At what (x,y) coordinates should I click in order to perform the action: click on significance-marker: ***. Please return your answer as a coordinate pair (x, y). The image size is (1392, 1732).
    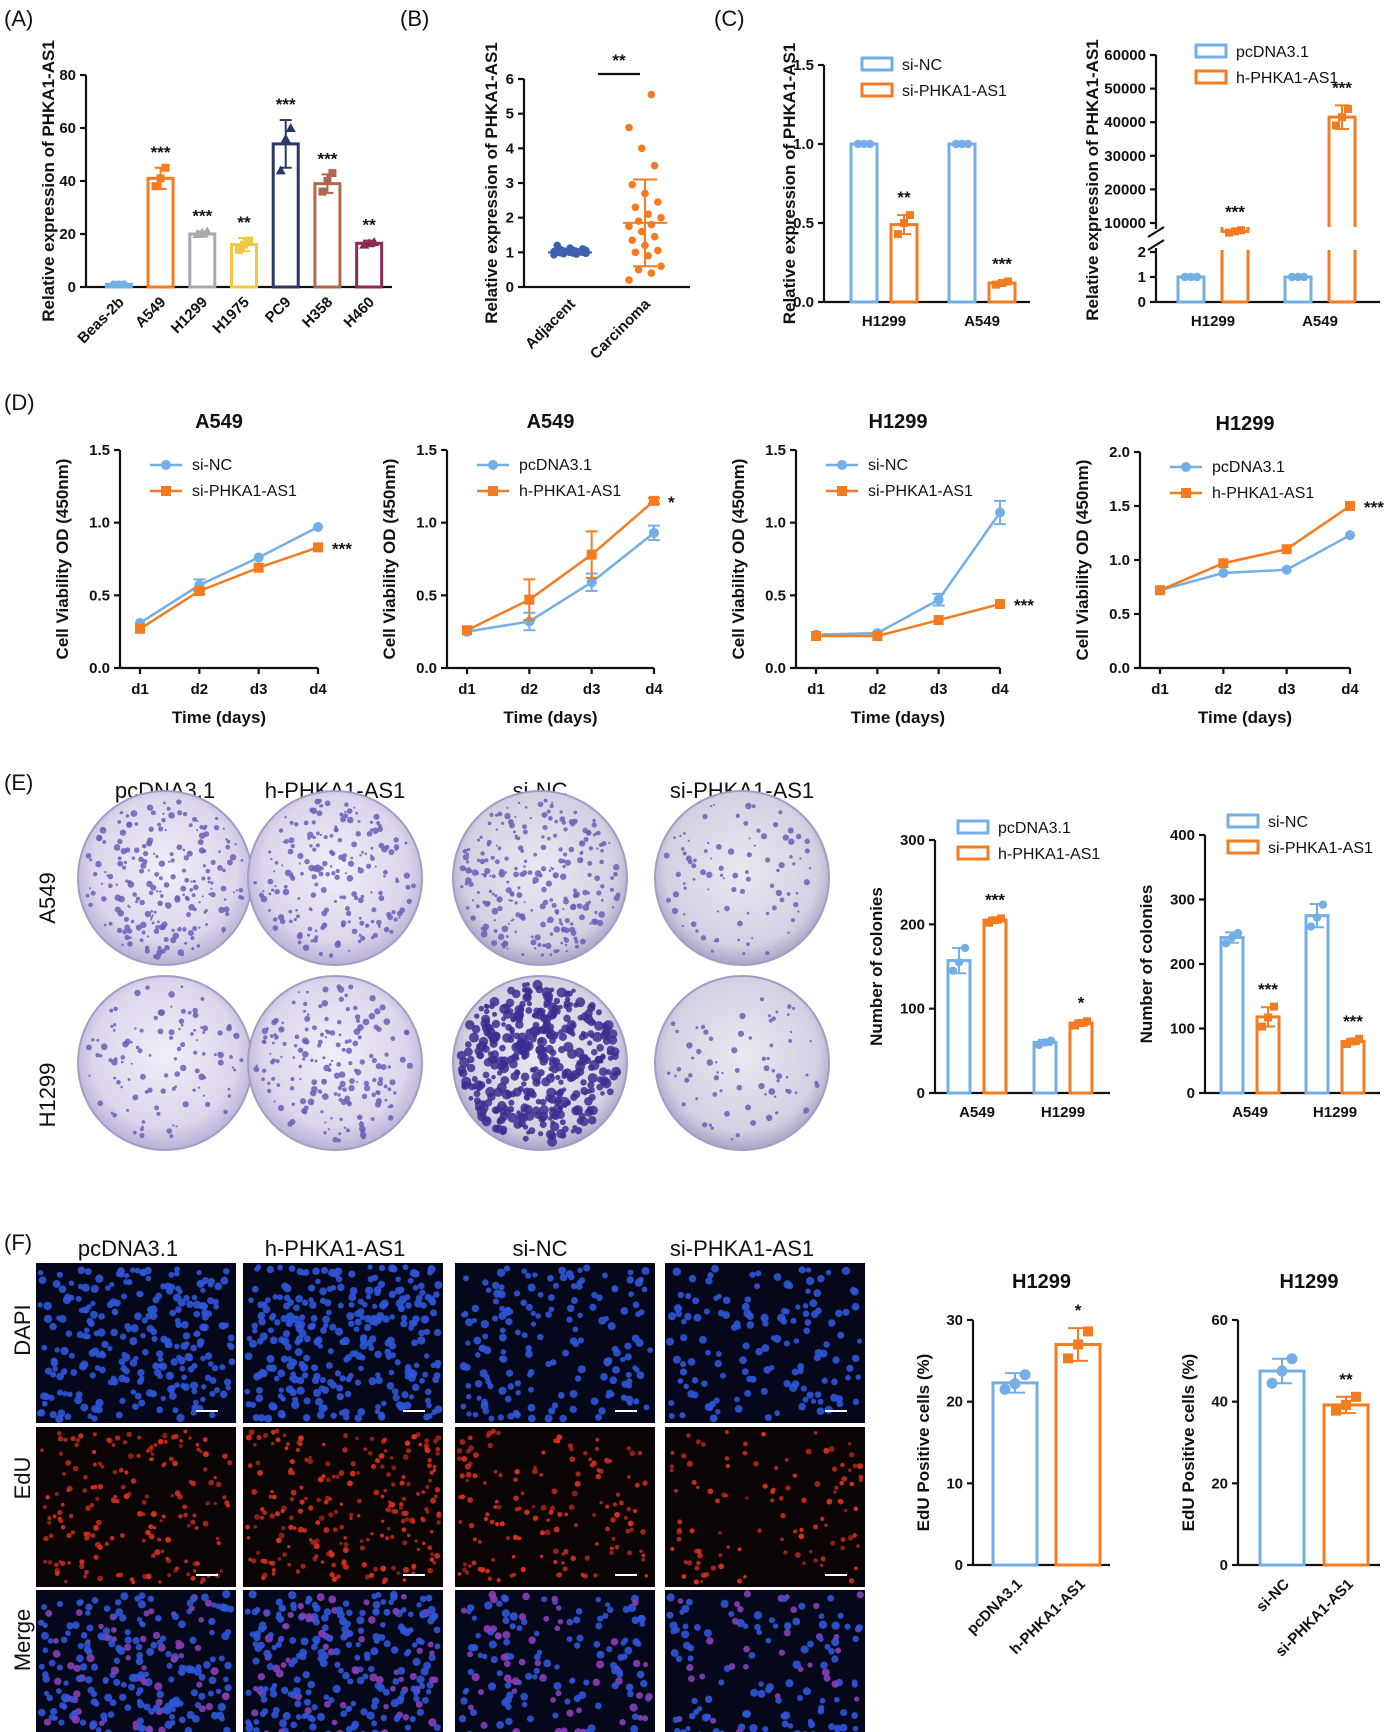
    Looking at the image, I should click on (161, 152).